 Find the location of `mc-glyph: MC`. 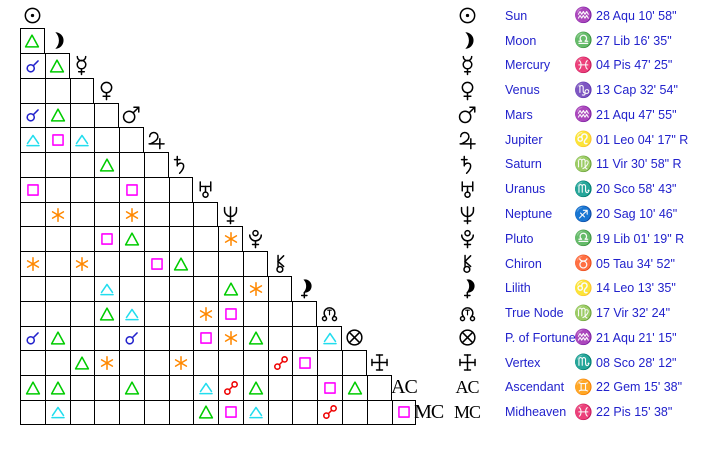

mc-glyph: MC is located at coordinates (467, 412).